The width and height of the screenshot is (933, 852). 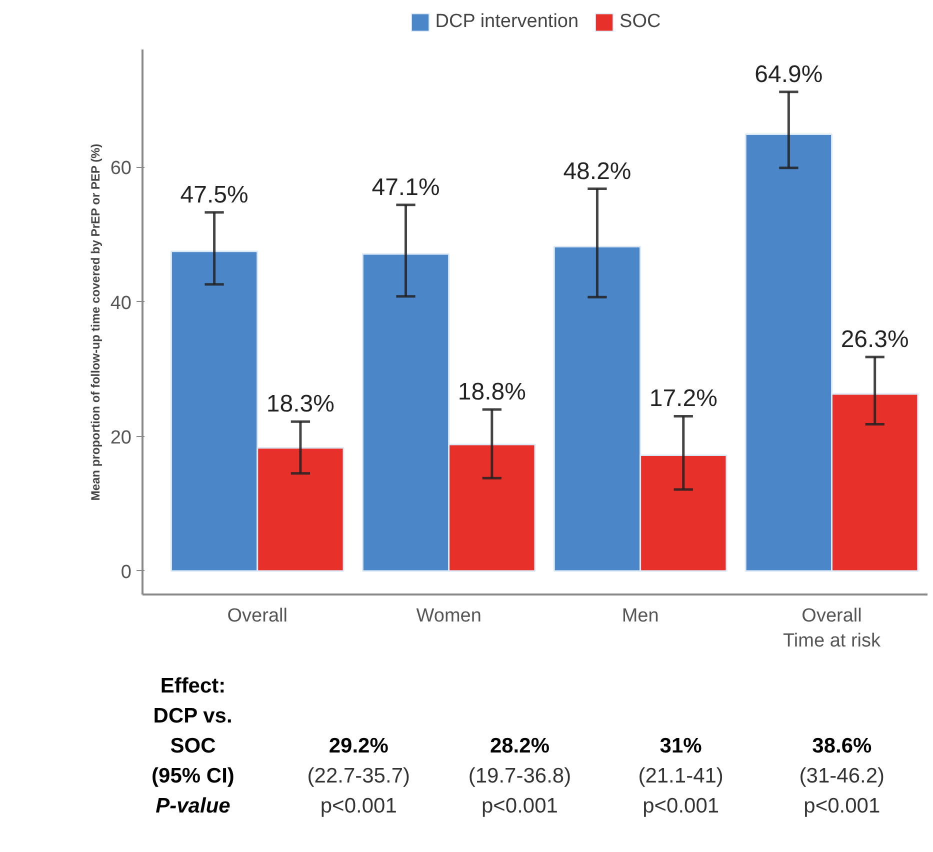 I want to click on data-label: 18.3%, so click(x=300, y=404).